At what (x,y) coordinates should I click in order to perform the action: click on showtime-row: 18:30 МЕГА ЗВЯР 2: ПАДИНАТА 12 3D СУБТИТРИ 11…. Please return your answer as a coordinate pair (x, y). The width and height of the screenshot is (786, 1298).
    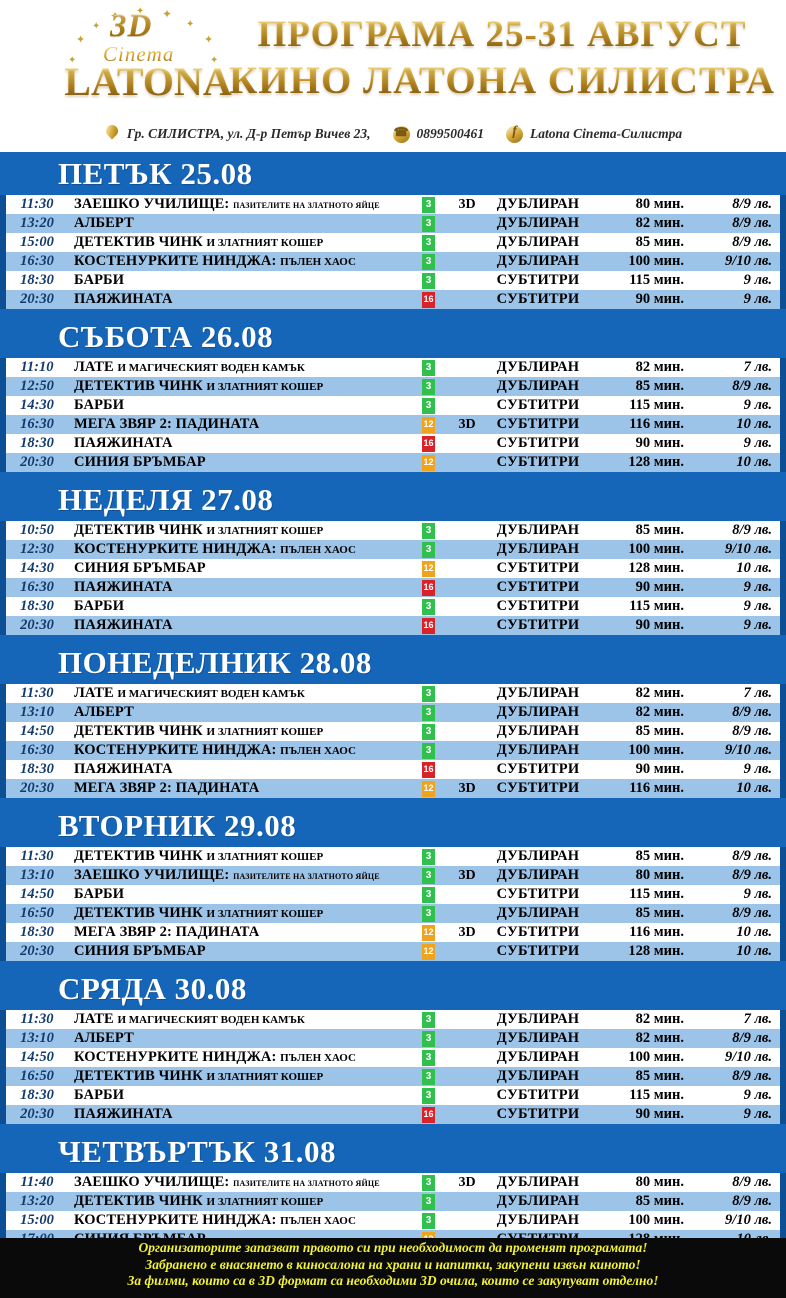
    Looking at the image, I should click on (393, 932).